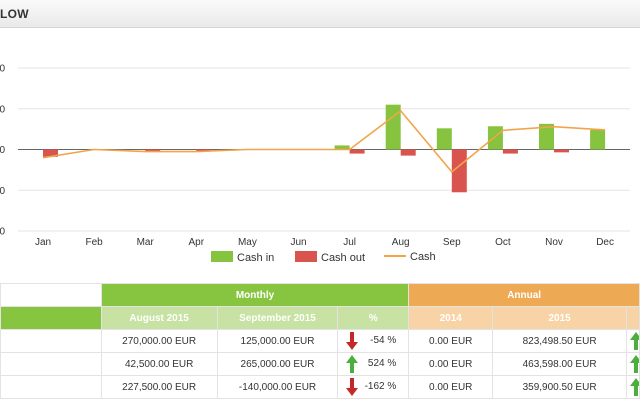 This screenshot has width=640, height=400. I want to click on cell-2015: 823,498.50 EUR, so click(559, 341).